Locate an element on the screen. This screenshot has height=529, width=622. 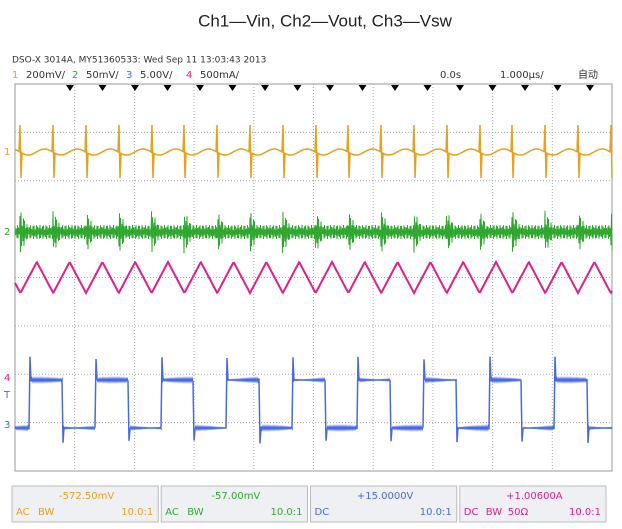
channel-number: 3 is located at coordinates (129, 75).